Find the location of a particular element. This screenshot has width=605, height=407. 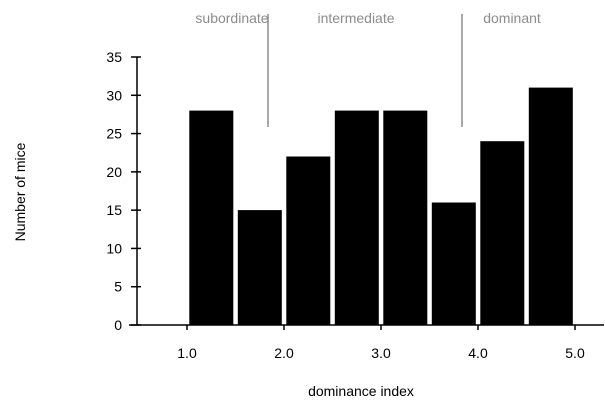

x-tick-label-1.0: 1.0 is located at coordinates (187, 353).